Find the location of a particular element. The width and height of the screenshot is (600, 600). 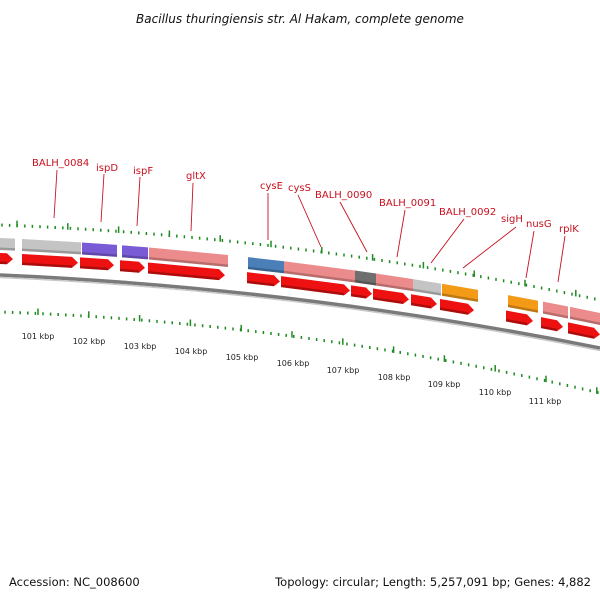

gene-label: BALH_0091 is located at coordinates (407, 203).